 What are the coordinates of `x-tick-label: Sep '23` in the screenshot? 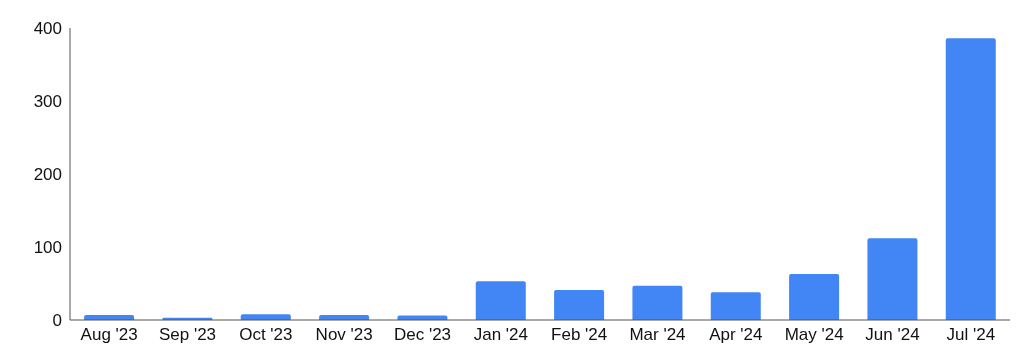 It's located at (187, 335).